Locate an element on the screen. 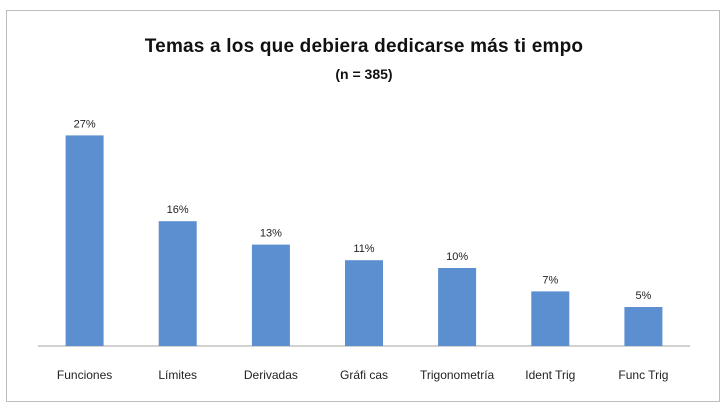 Image resolution: width=728 pixels, height=412 pixels. chart-subtitle: (n = 385) is located at coordinates (364, 74).